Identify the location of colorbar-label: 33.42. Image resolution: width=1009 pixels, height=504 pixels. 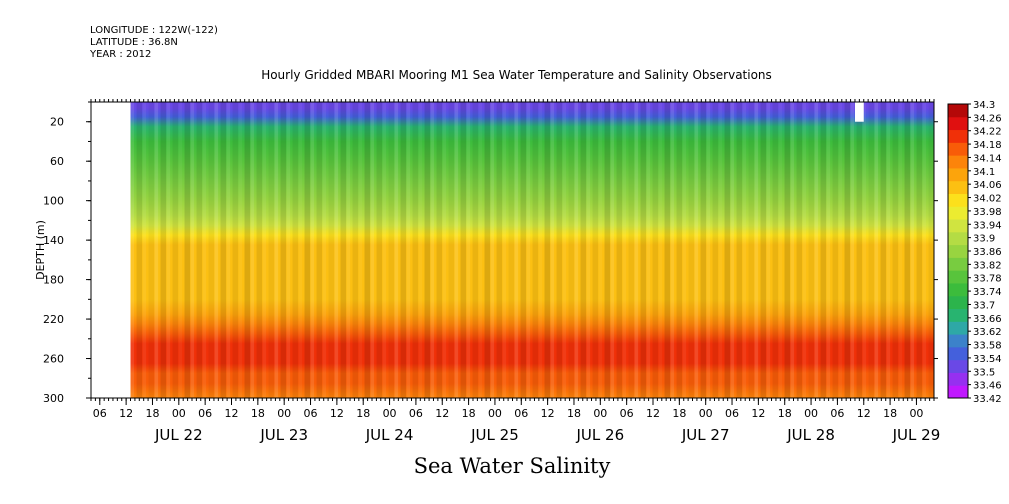
(987, 399).